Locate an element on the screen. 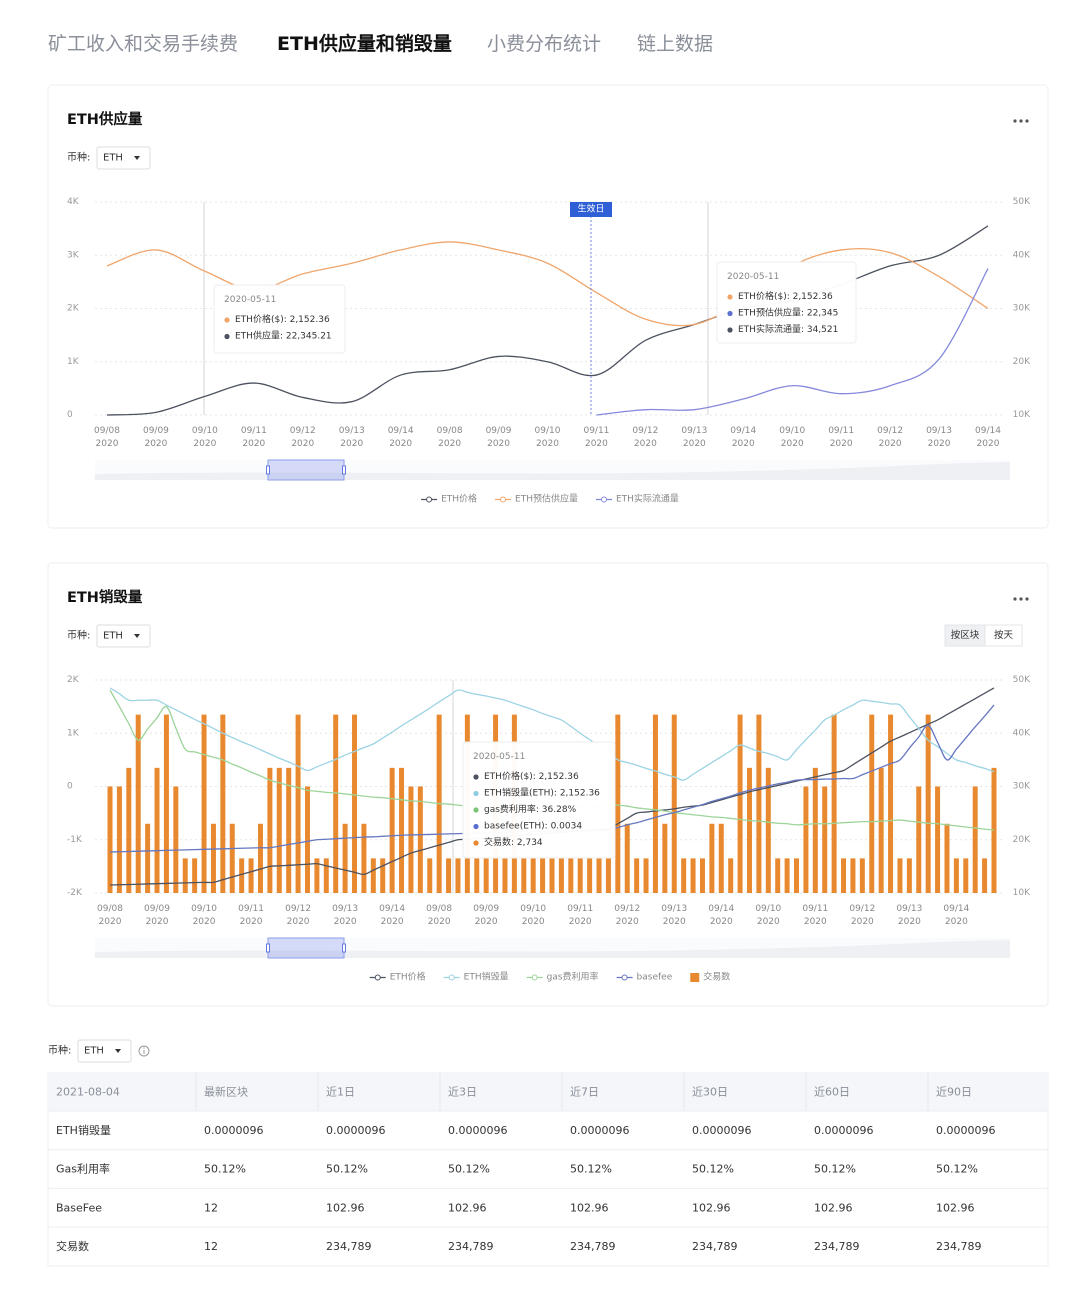  table-header-cell: 近60日 is located at coordinates (832, 1092).